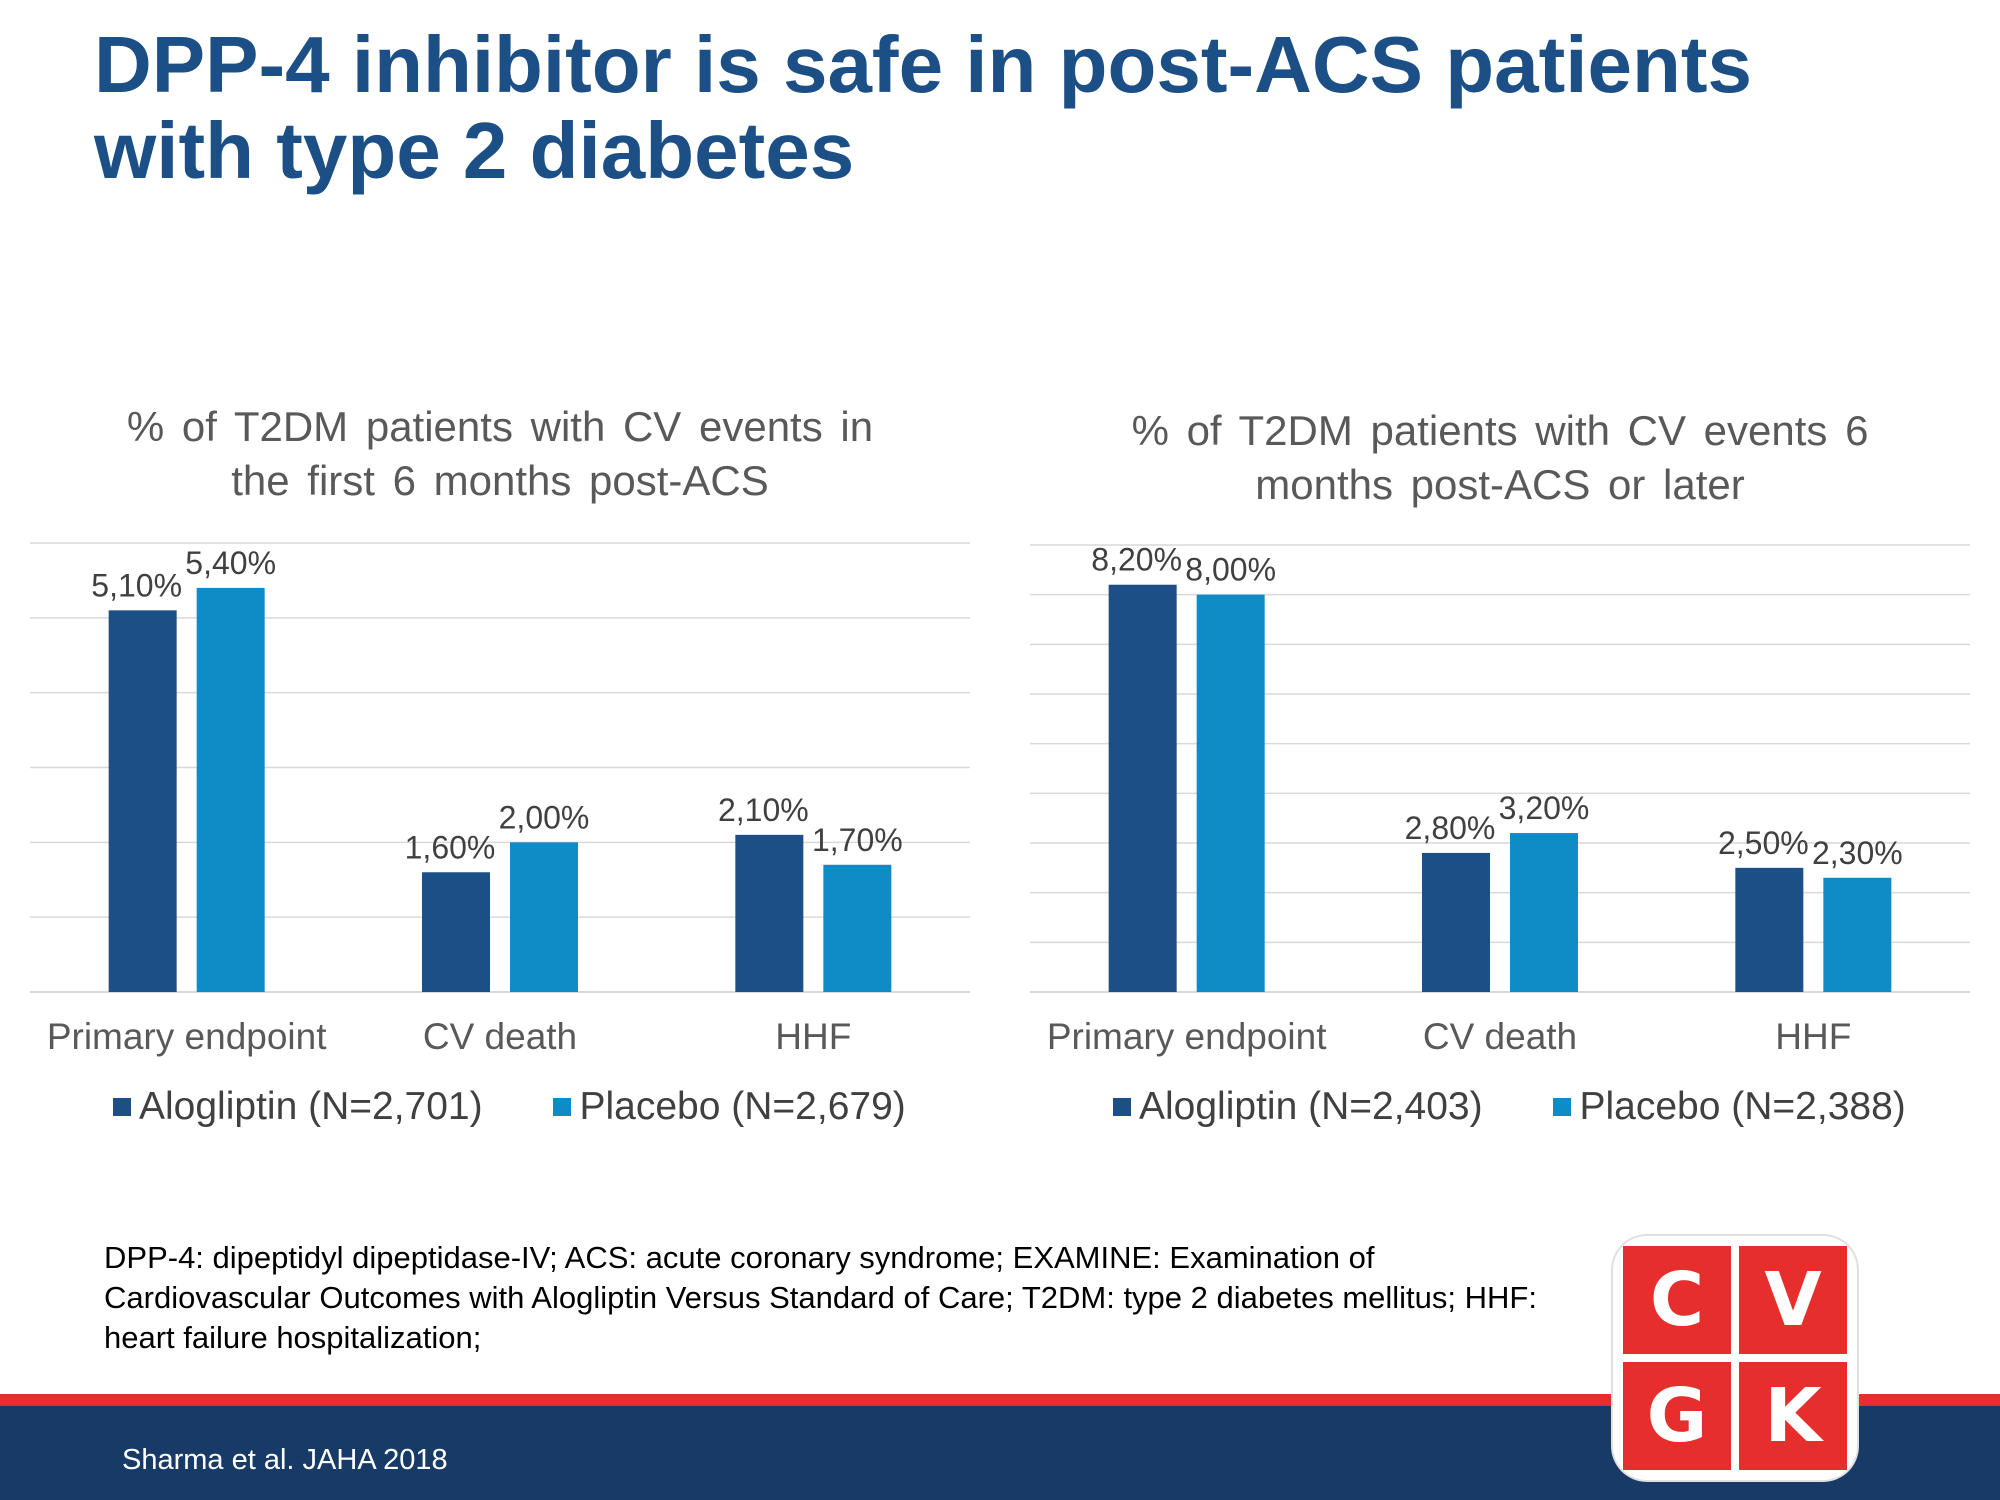 The width and height of the screenshot is (2000, 1500). I want to click on chart-2-legend: Alogliptin (N=2,403) Placebo (N=2,388), so click(1539, 1105).